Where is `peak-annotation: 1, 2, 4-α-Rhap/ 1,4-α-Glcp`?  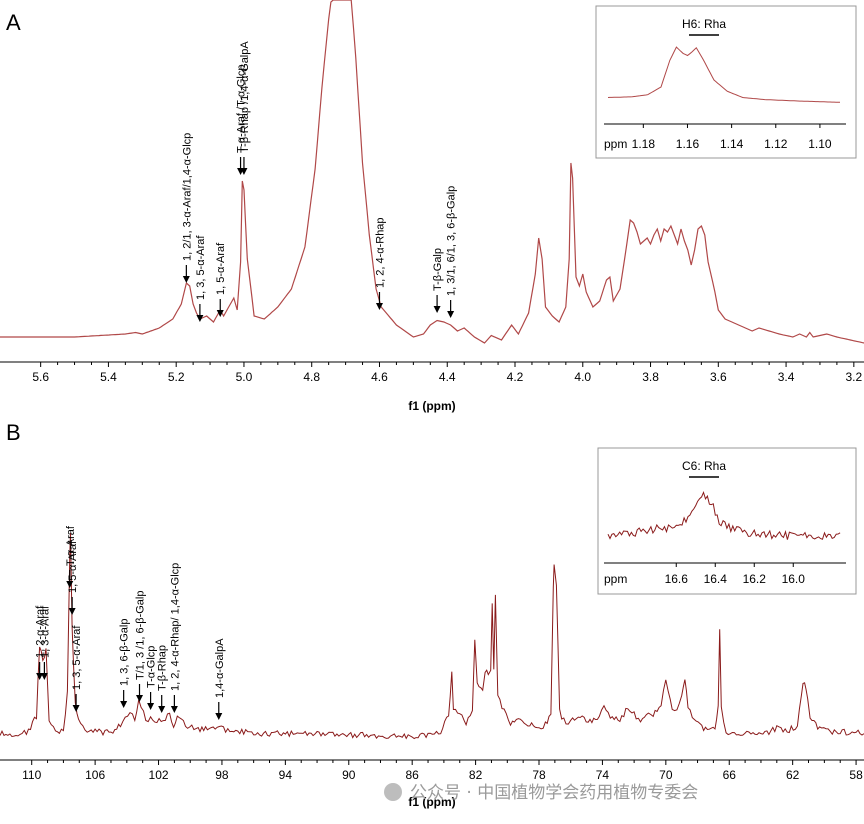 peak-annotation: 1, 2, 4-α-Rhap/ 1,4-α-Glcp is located at coordinates (175, 638).